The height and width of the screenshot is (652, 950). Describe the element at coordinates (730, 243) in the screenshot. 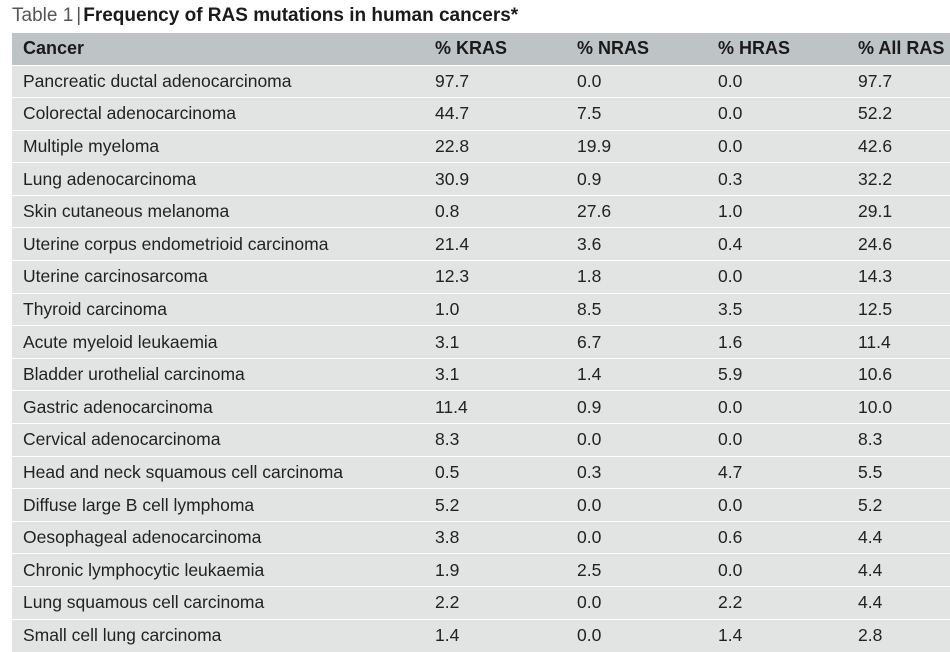

I see `hras-value-cell: 0.4` at that location.